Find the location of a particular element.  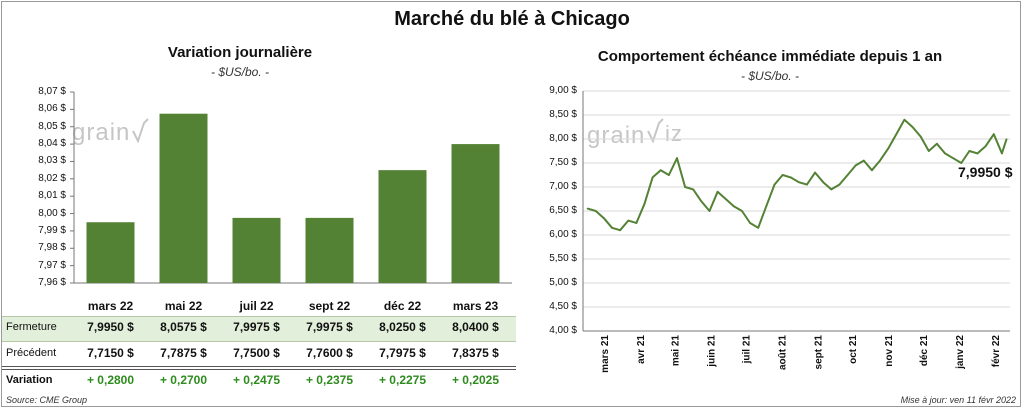

table-row-label: Fermeture is located at coordinates (31, 327).